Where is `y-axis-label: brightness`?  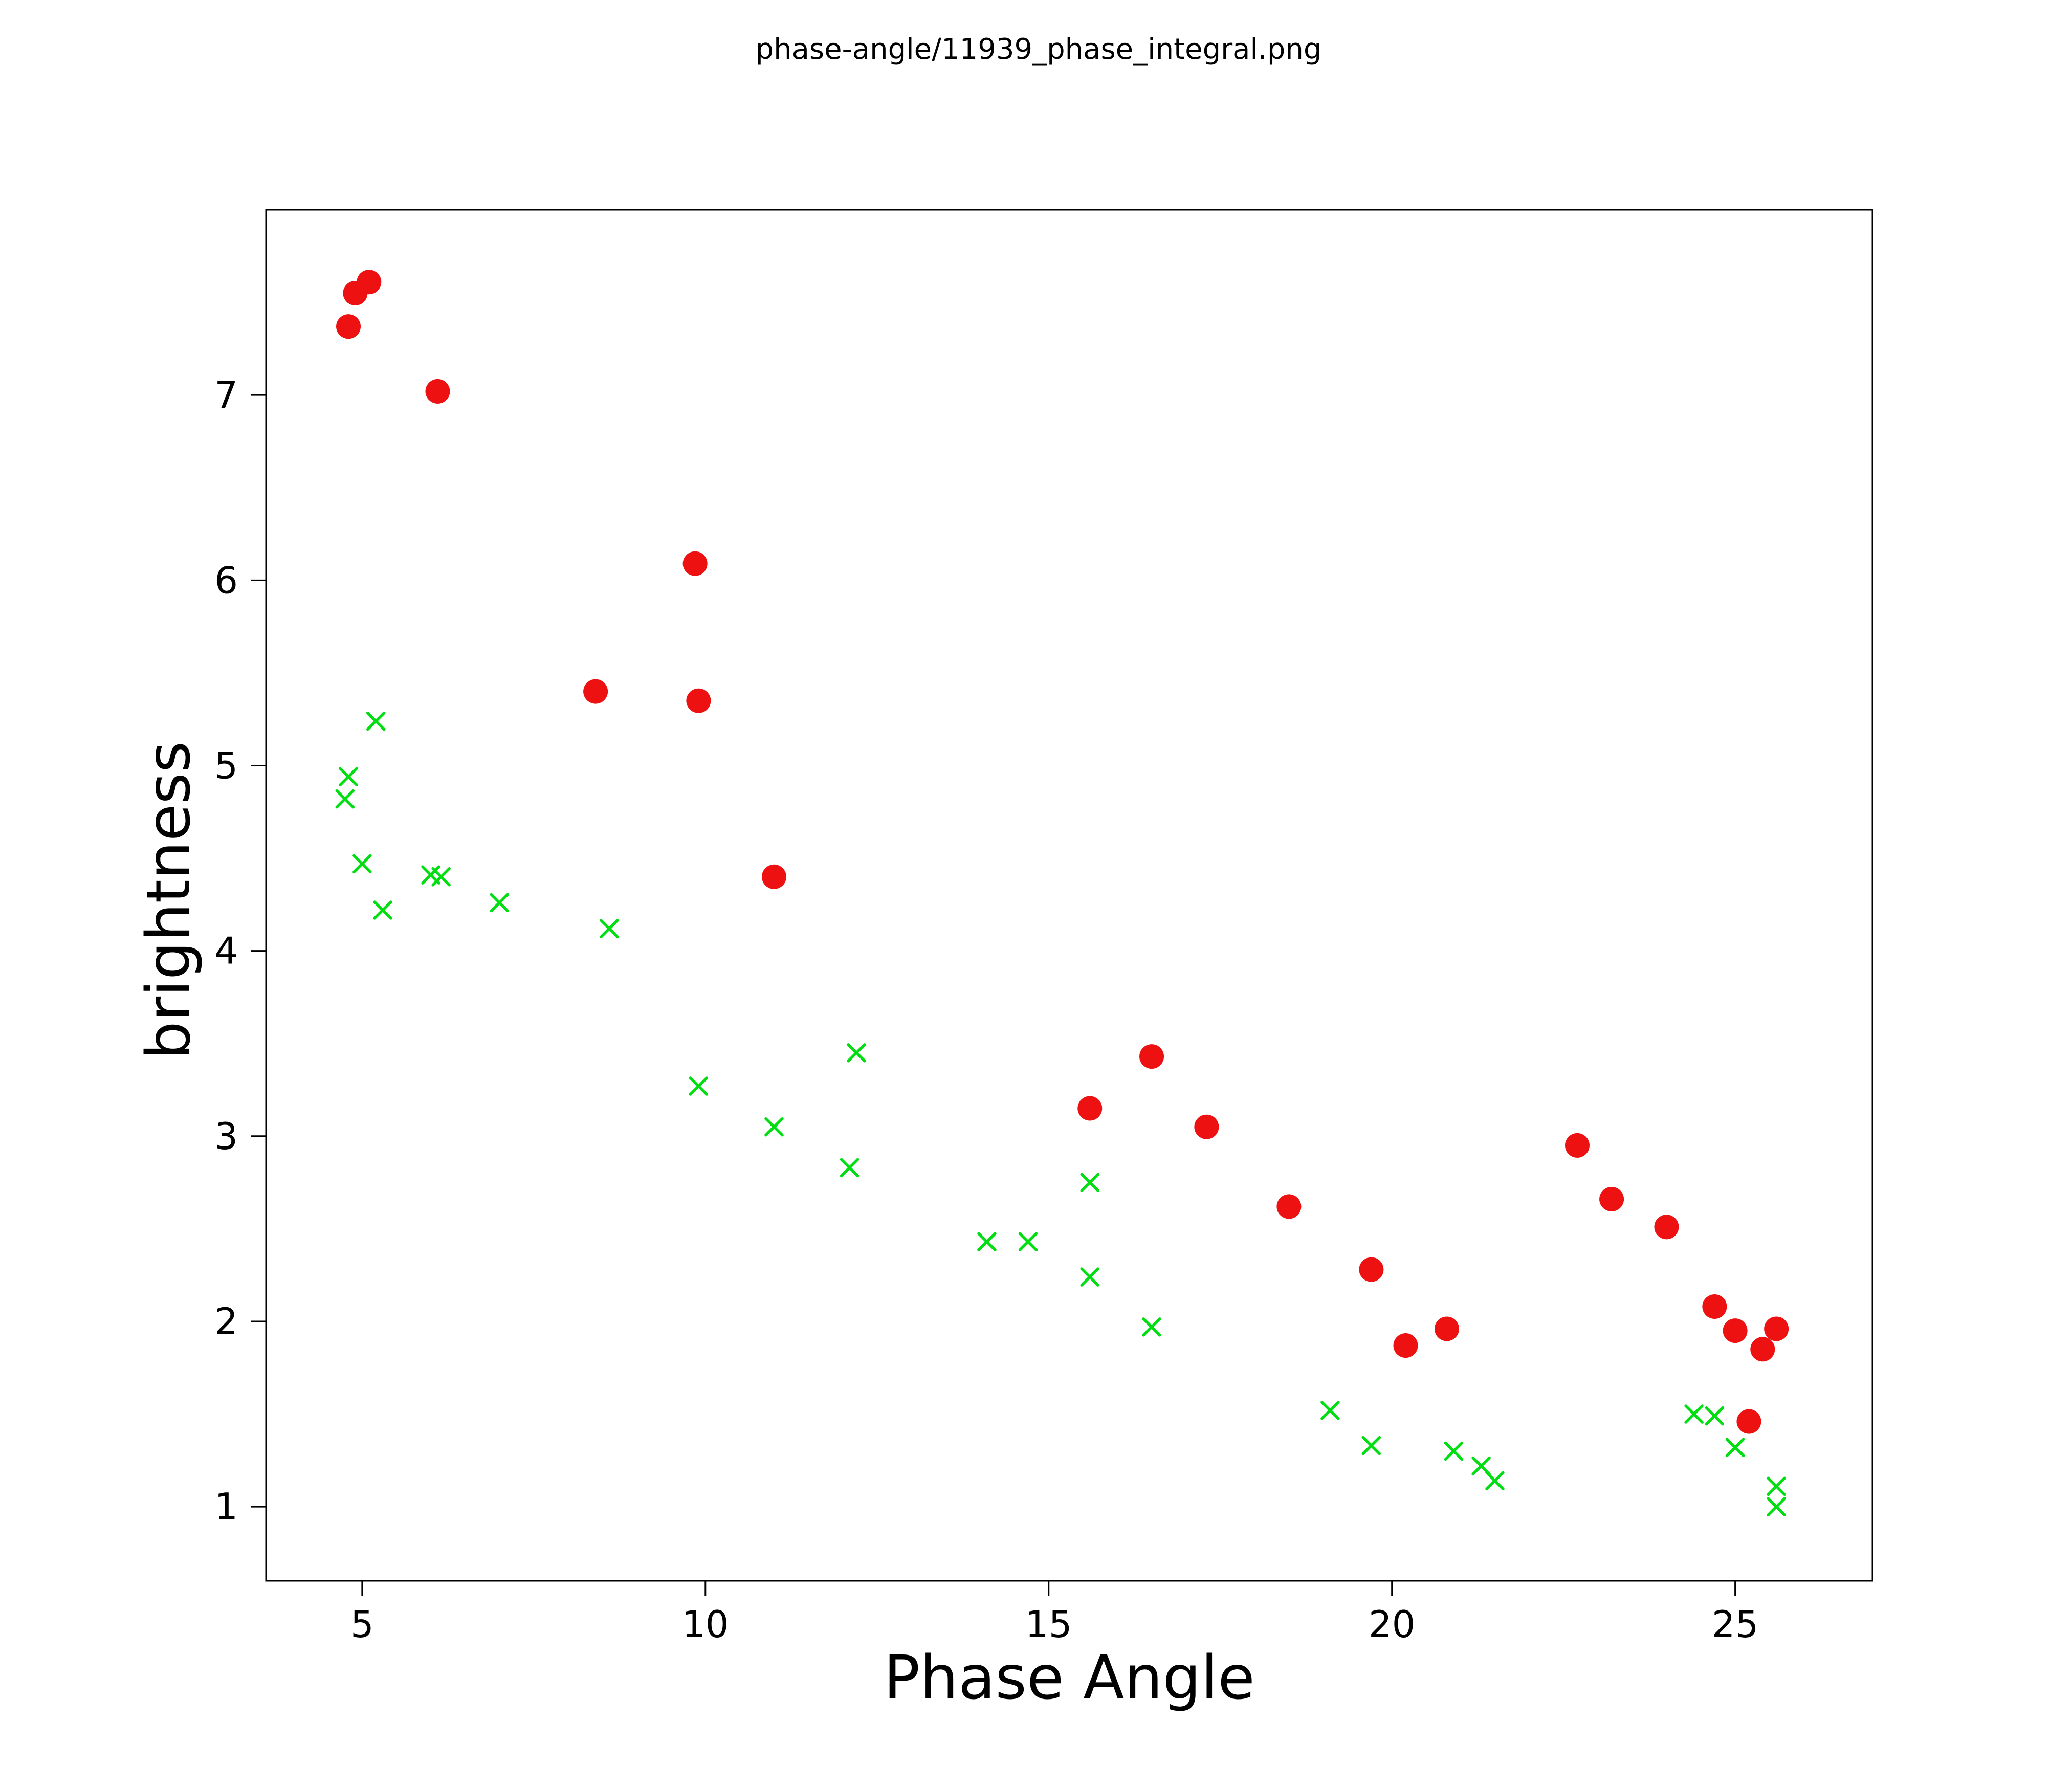
y-axis-label: brightness is located at coordinates (168, 901).